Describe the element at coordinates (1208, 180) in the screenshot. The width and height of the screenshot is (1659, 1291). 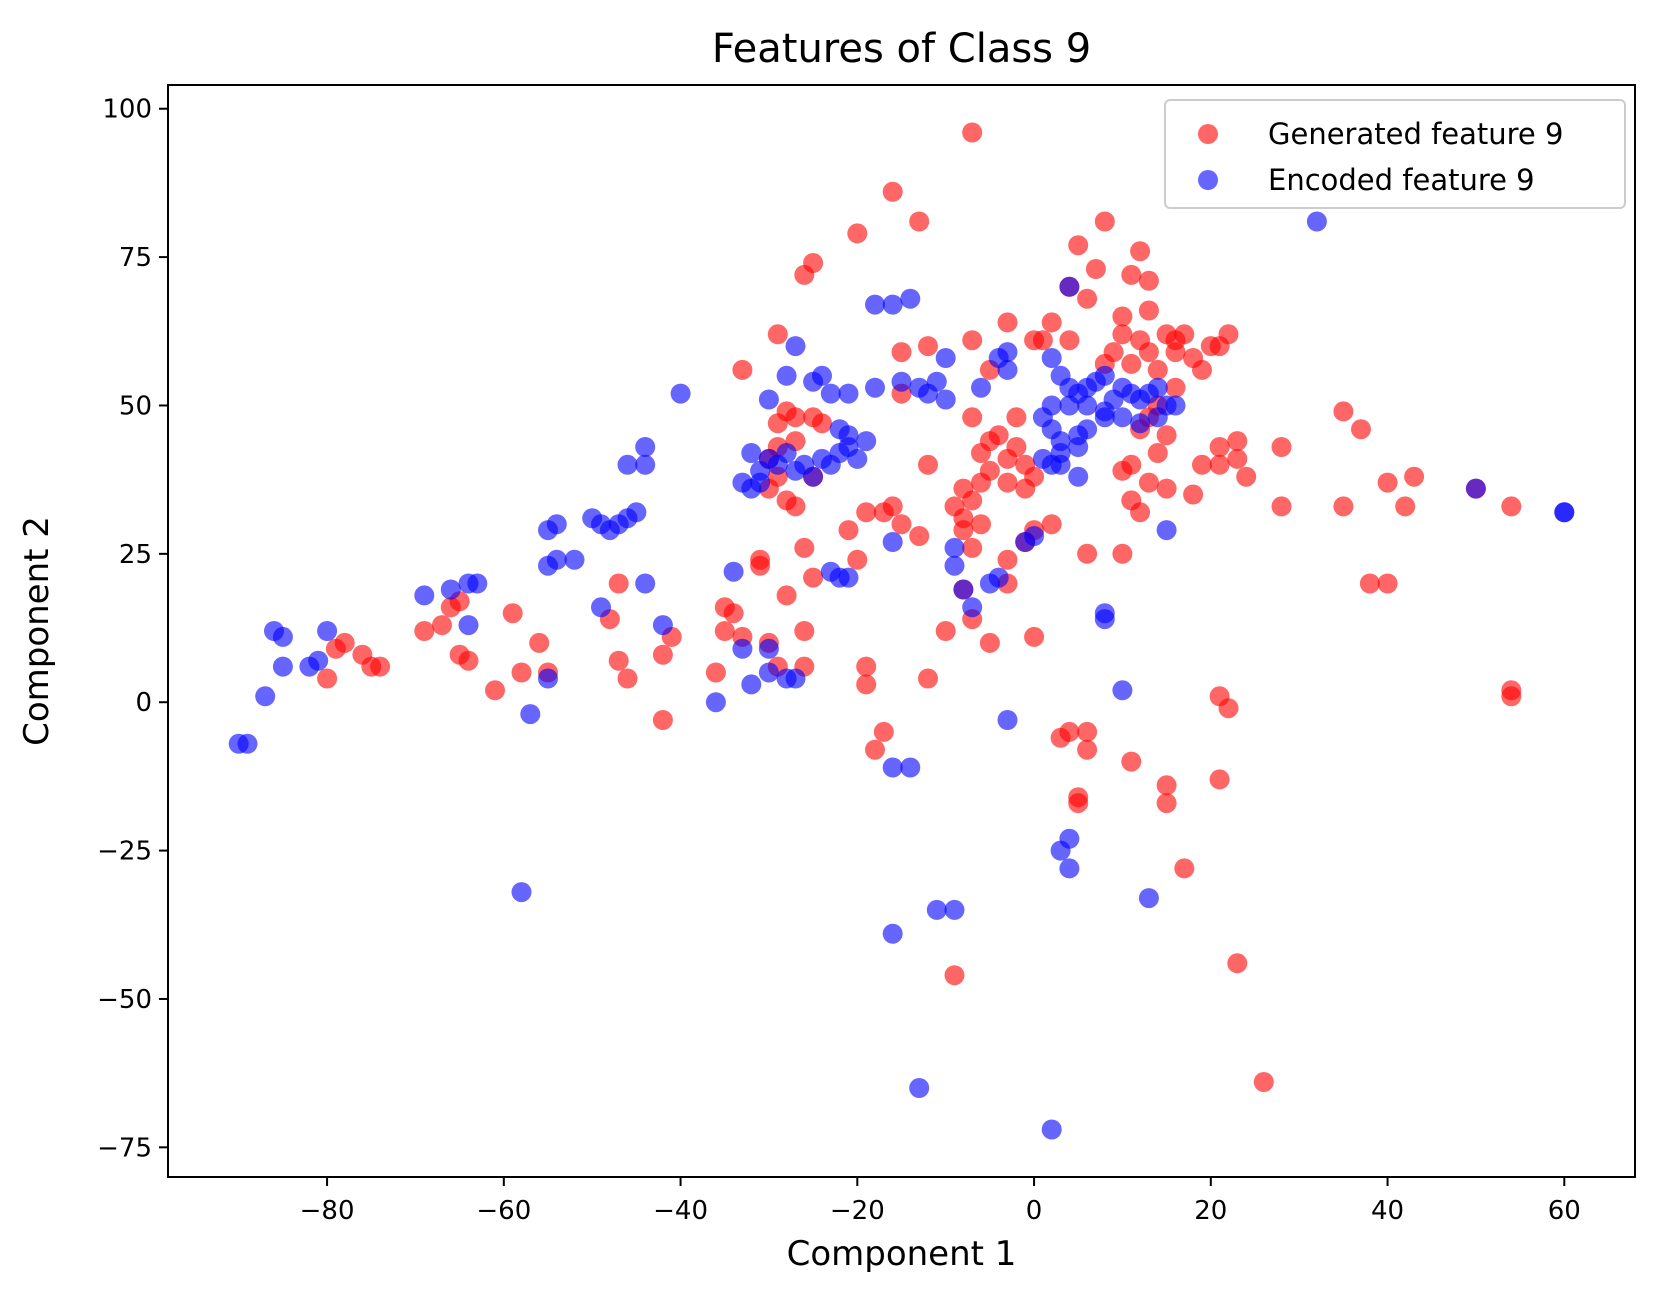
I see `legend-marker-encoded` at that location.